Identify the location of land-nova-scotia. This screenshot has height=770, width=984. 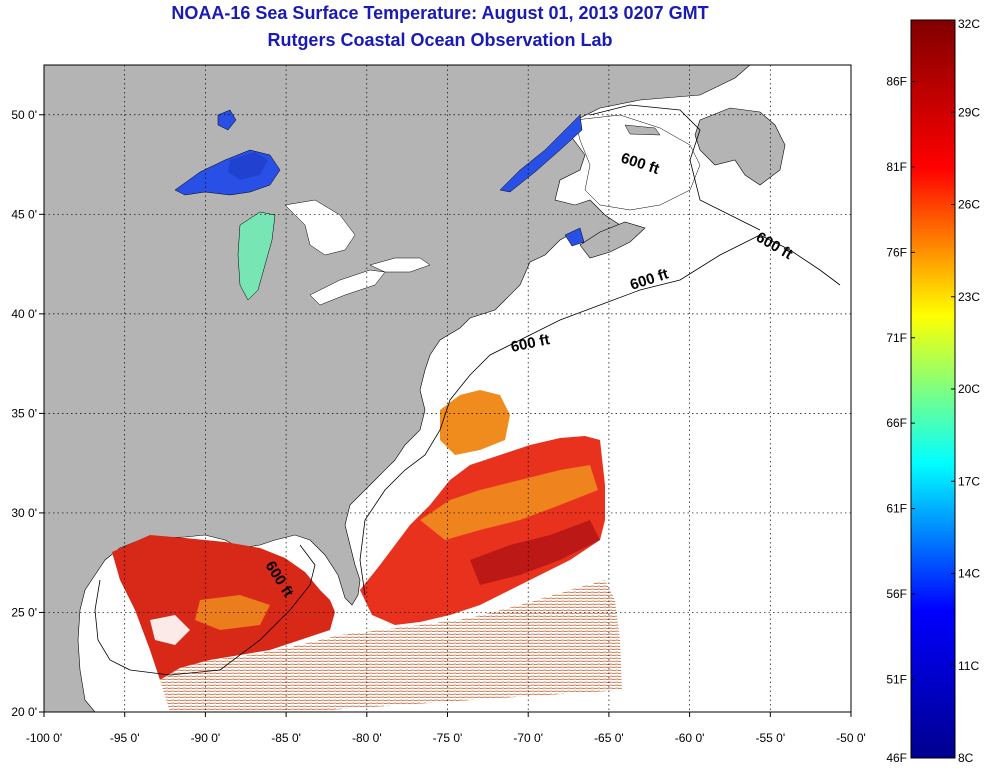
(612, 240).